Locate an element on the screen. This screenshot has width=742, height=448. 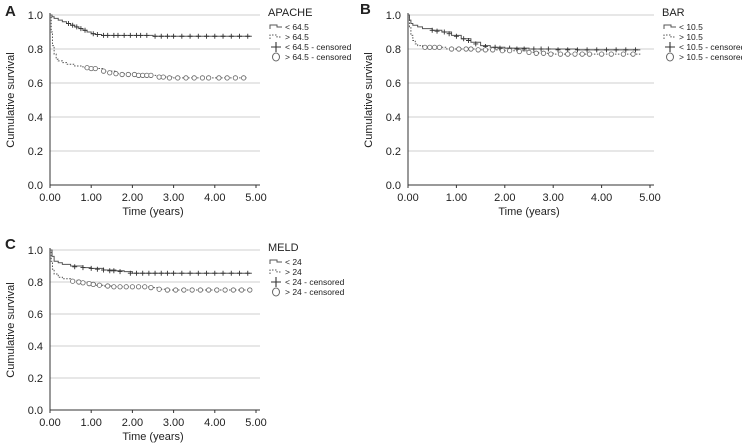
legend-entry-label: < 24 - censored is located at coordinates (315, 282).